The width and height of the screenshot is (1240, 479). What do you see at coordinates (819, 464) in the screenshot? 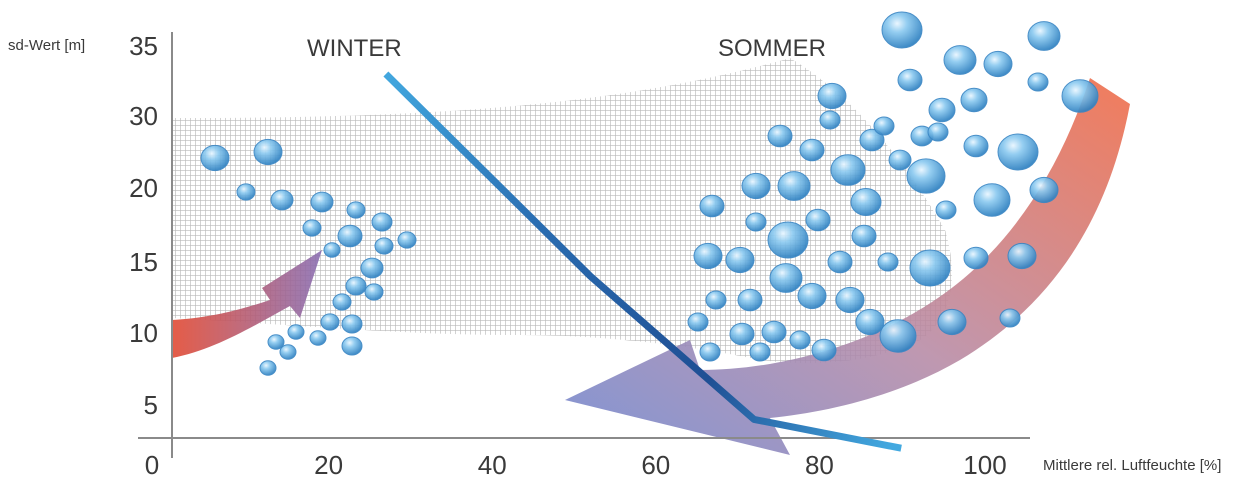
I see `x-tick-label: 80` at bounding box center [819, 464].